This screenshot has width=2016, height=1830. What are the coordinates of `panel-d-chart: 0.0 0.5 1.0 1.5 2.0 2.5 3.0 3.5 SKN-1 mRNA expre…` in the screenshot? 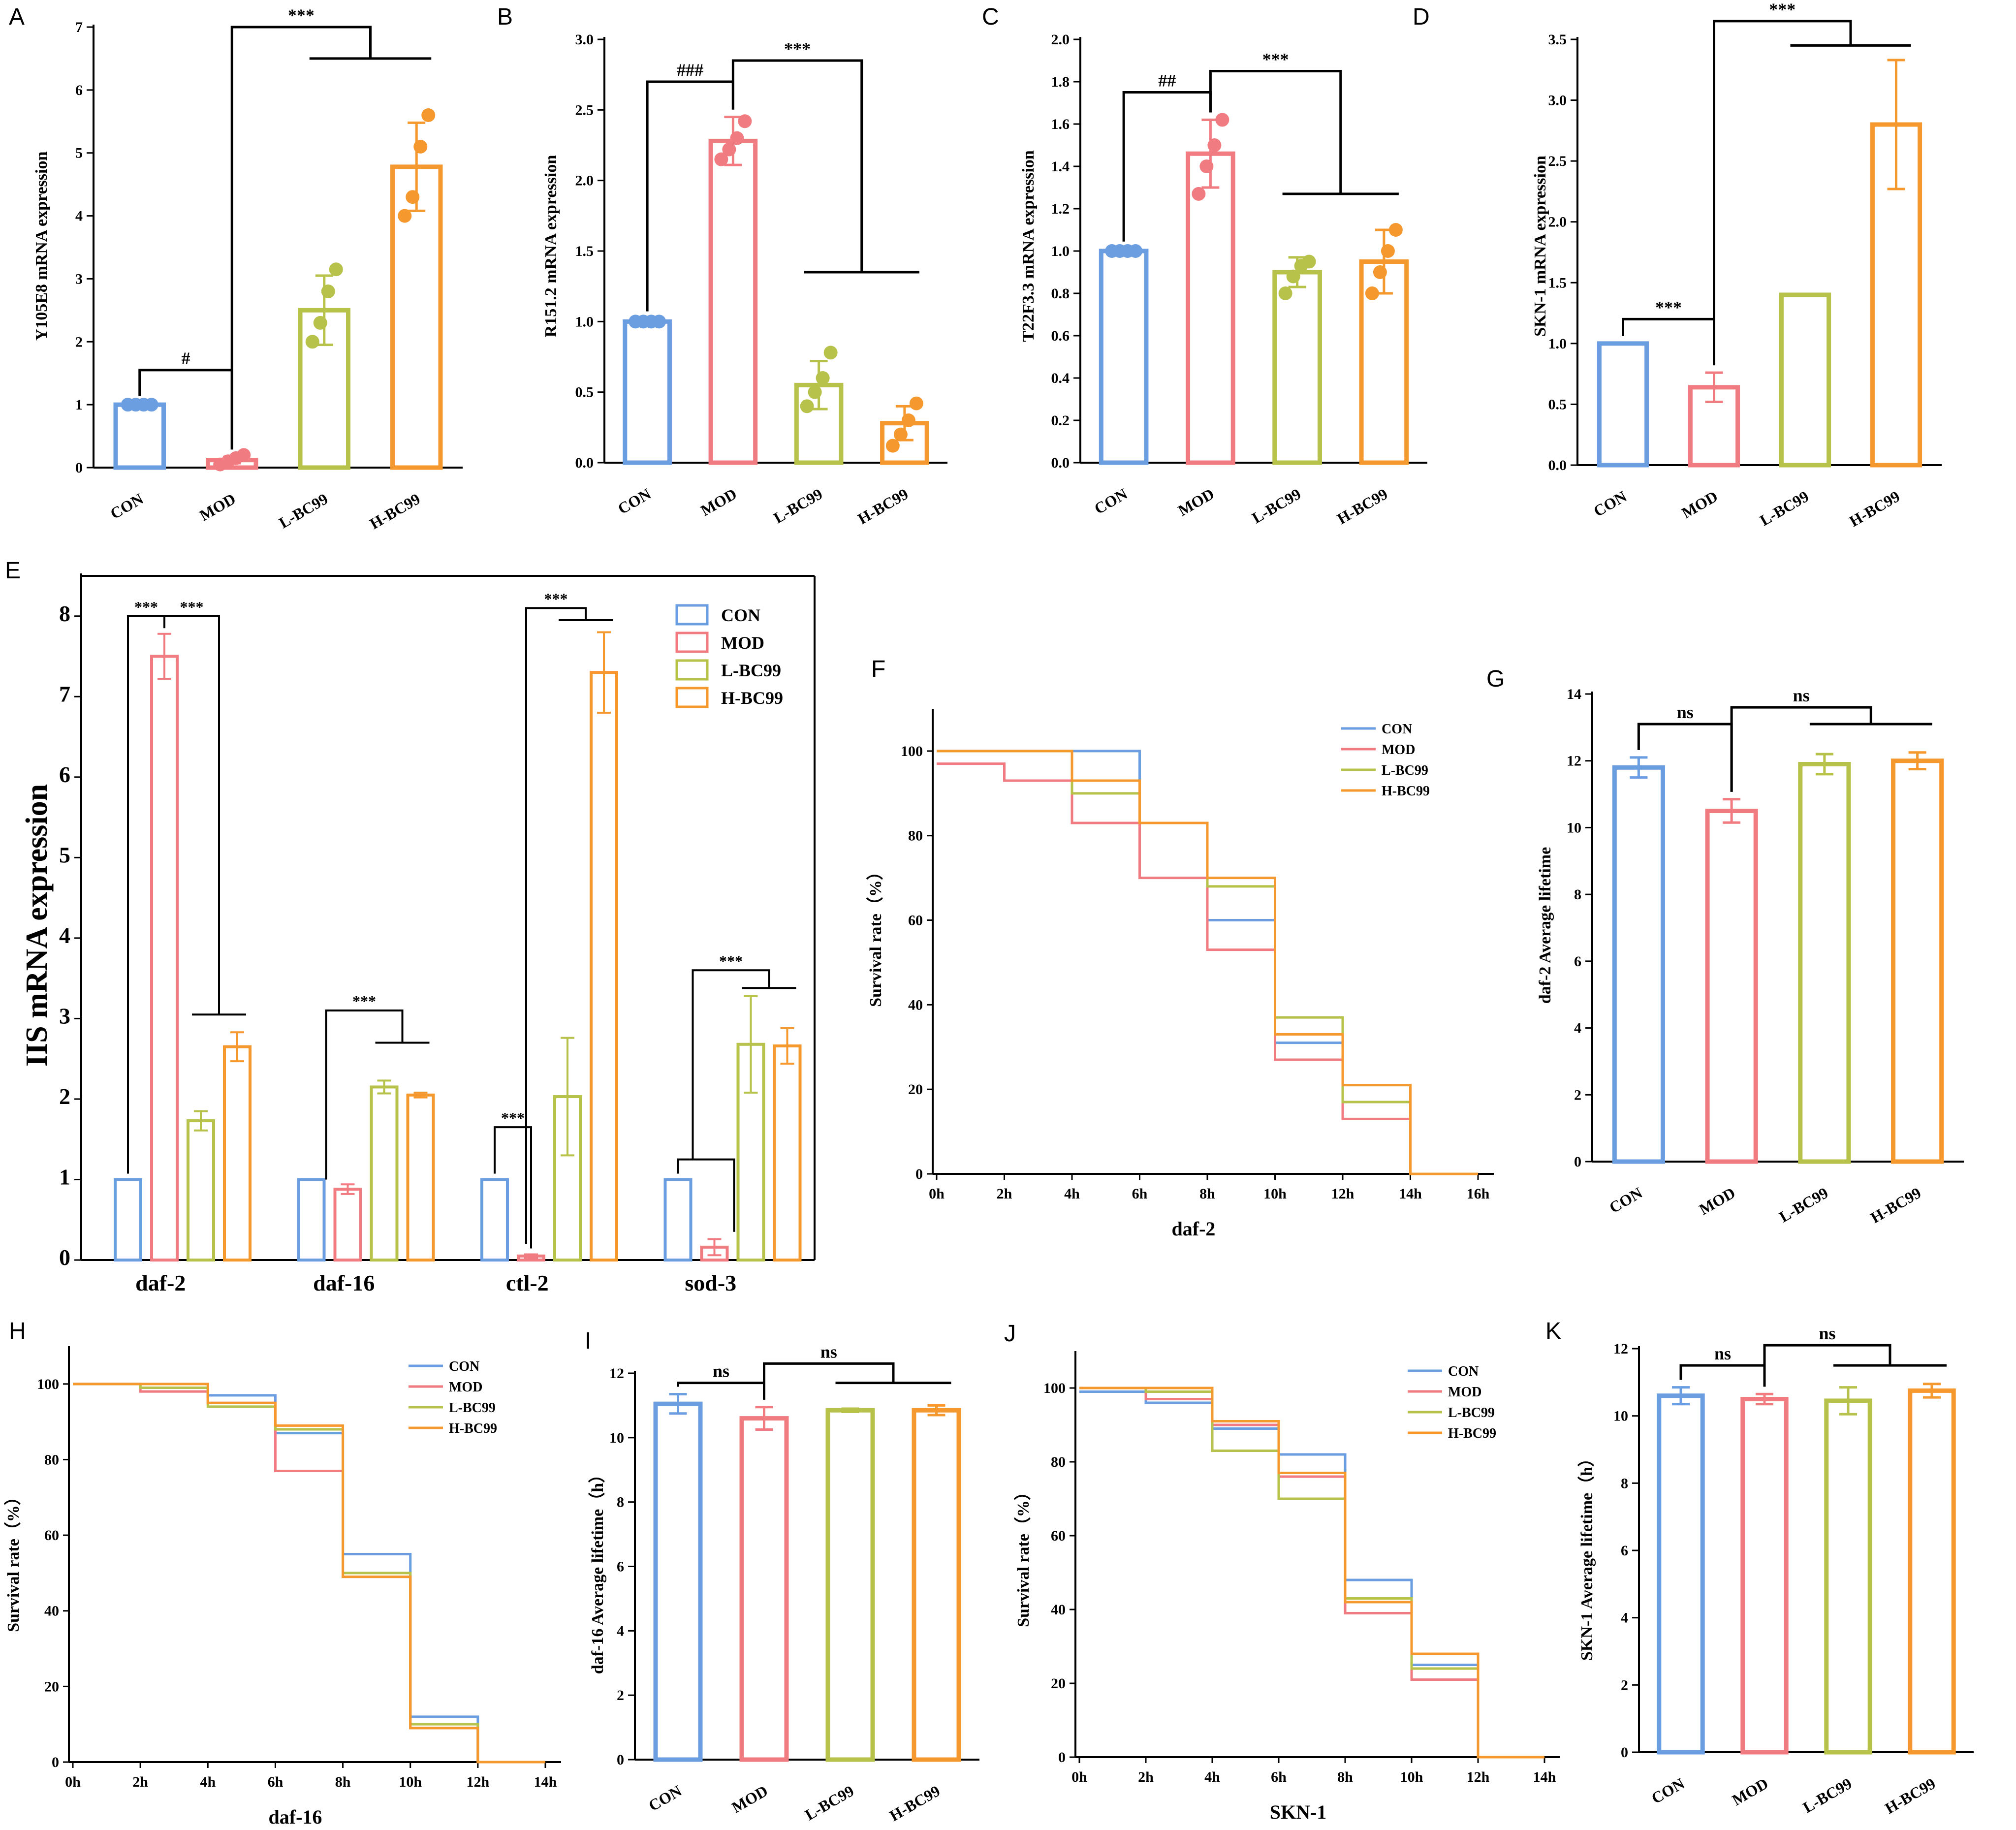 It's located at (1677, 265).